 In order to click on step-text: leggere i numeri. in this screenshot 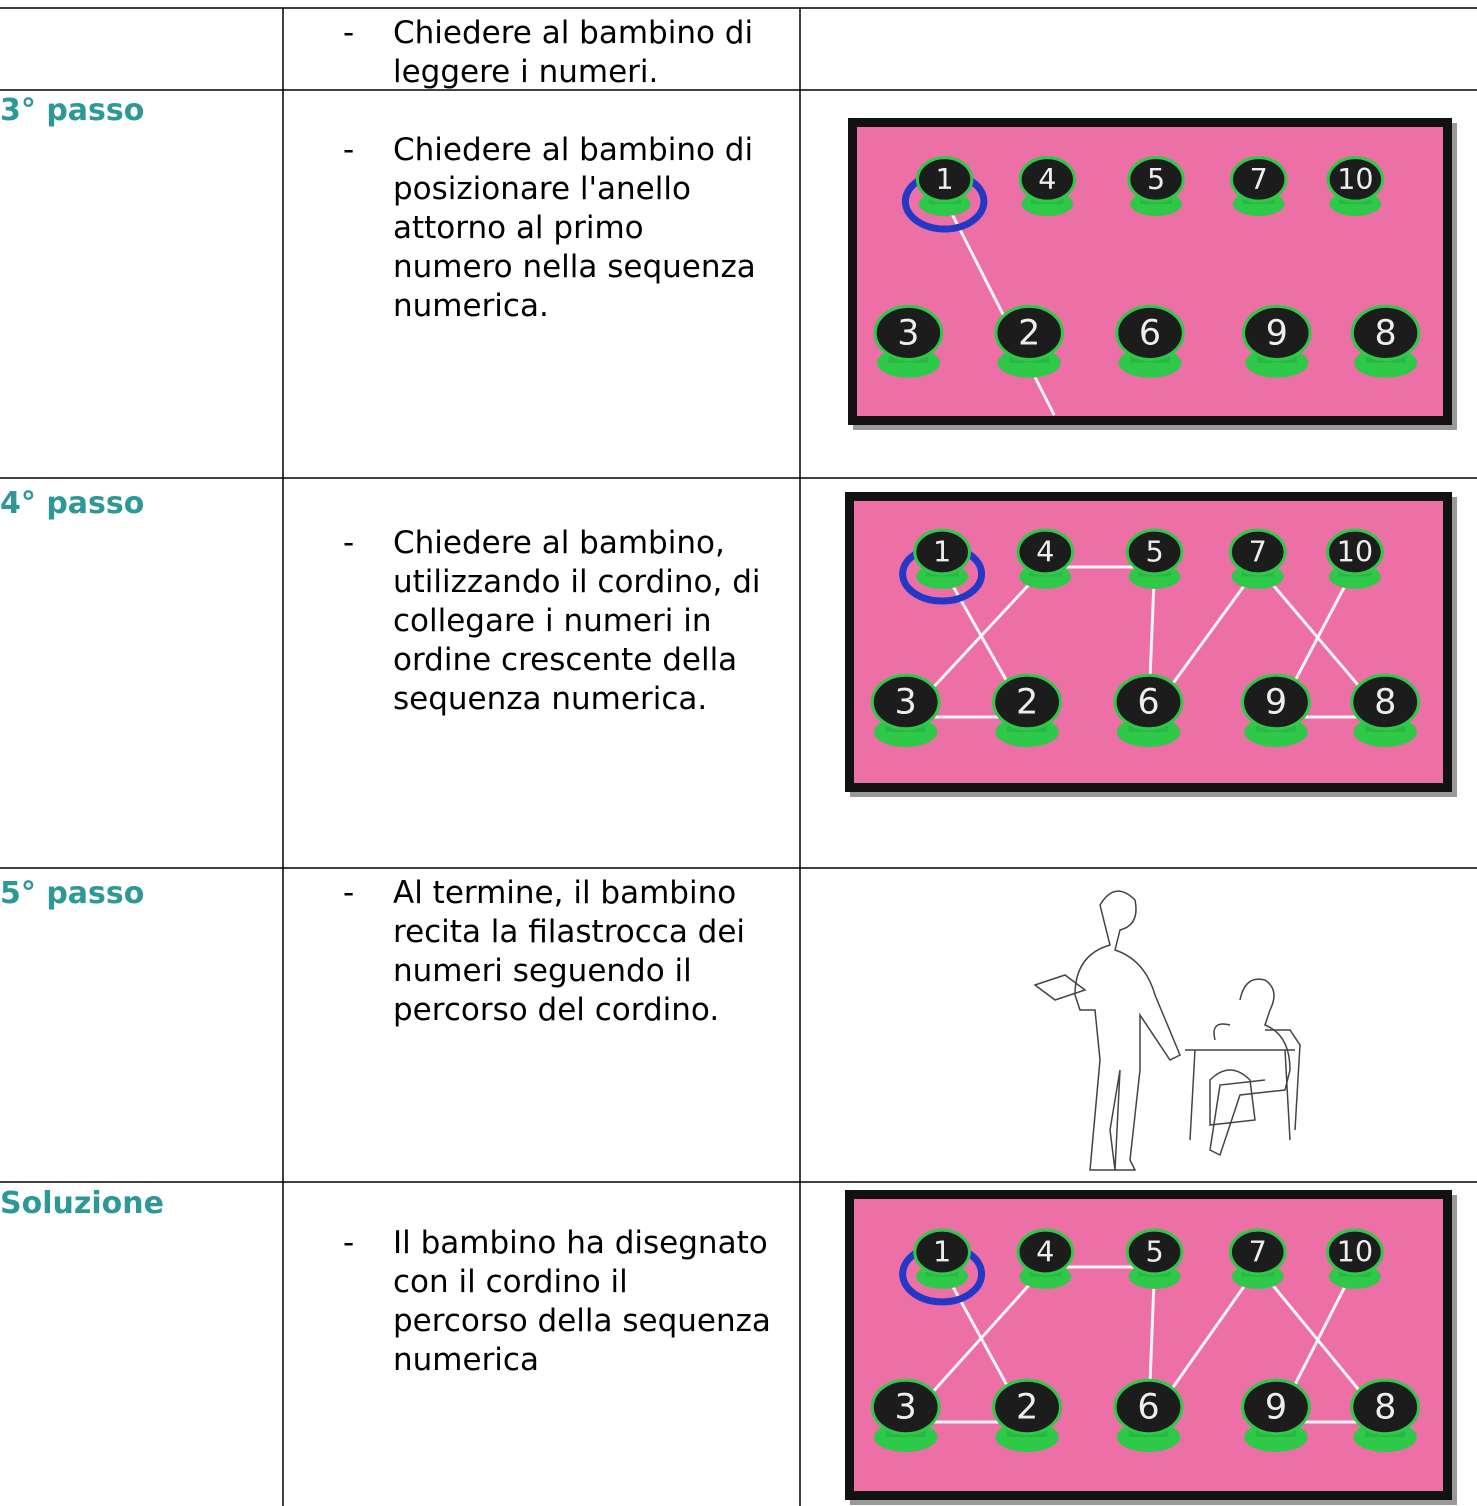, I will do `click(526, 72)`.